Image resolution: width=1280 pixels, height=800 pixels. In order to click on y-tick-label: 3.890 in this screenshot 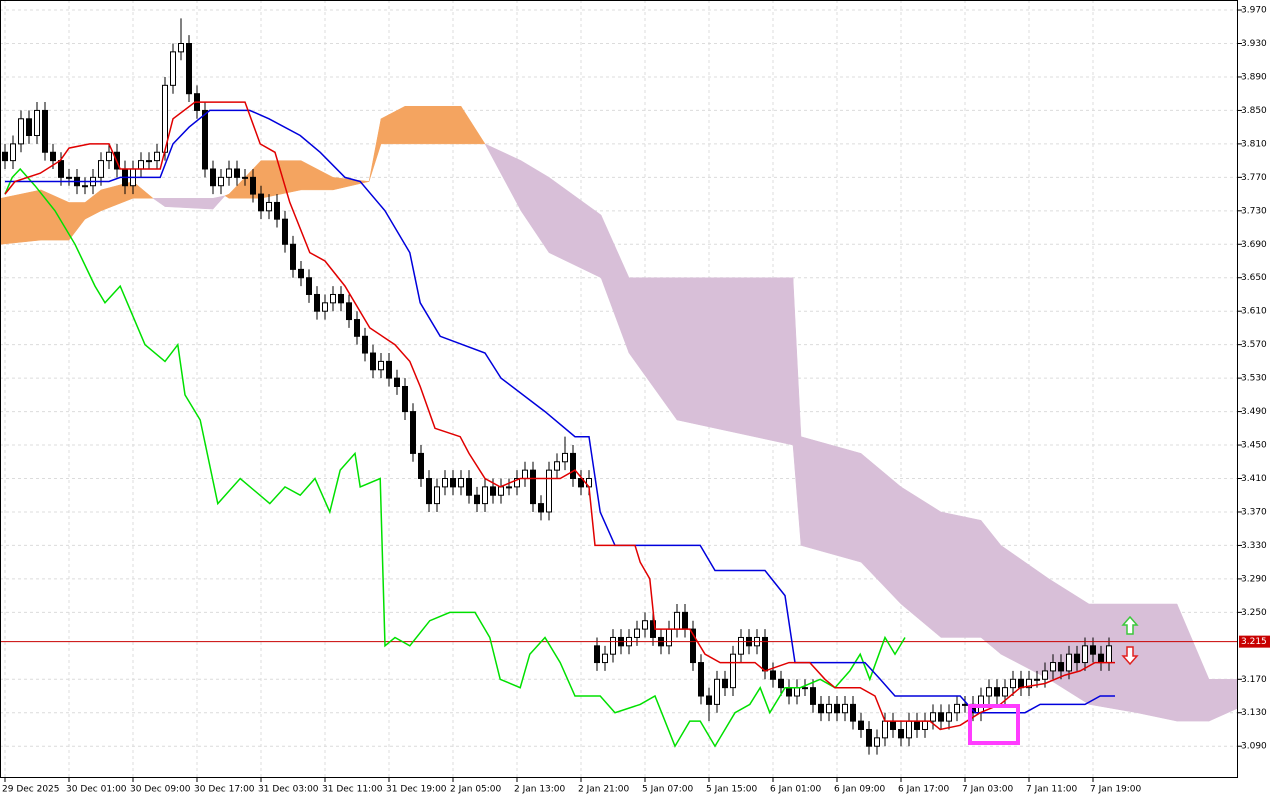, I will do `click(1254, 77)`.